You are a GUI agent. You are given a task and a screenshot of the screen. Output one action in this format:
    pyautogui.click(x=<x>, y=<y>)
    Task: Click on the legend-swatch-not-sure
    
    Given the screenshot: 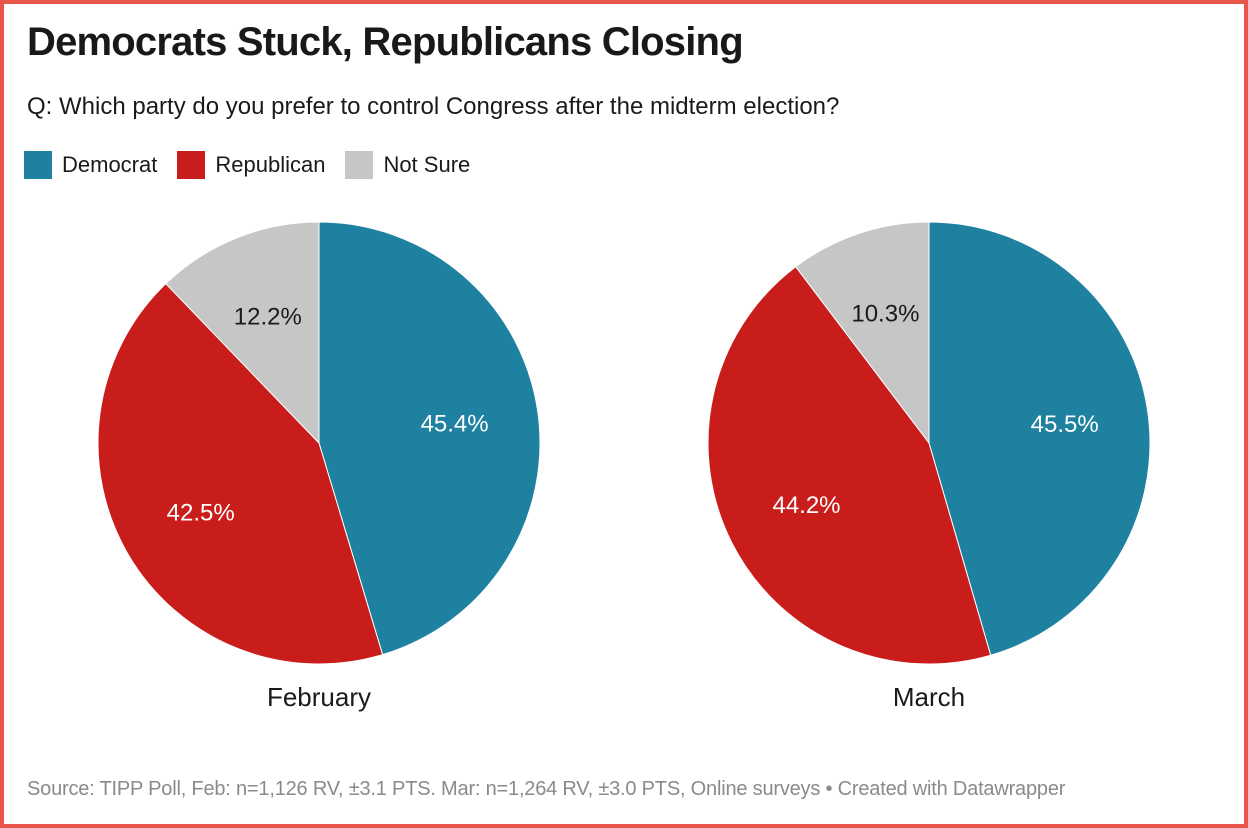 What is the action you would take?
    pyautogui.click(x=359, y=165)
    